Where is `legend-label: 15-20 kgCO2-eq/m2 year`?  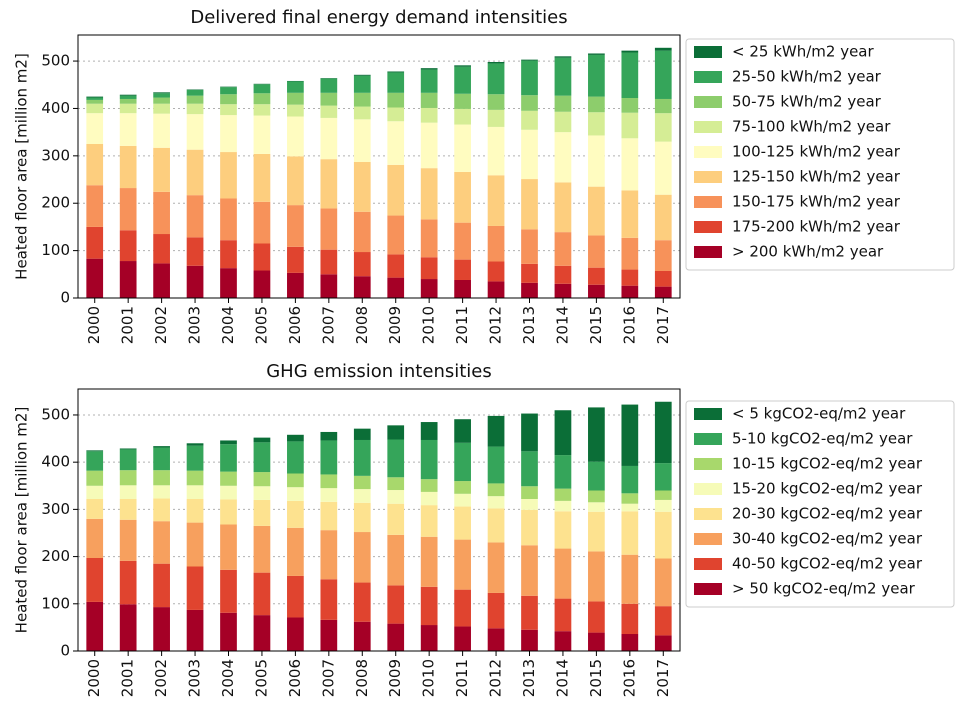 legend-label: 15-20 kgCO2-eq/m2 year is located at coordinates (827, 489).